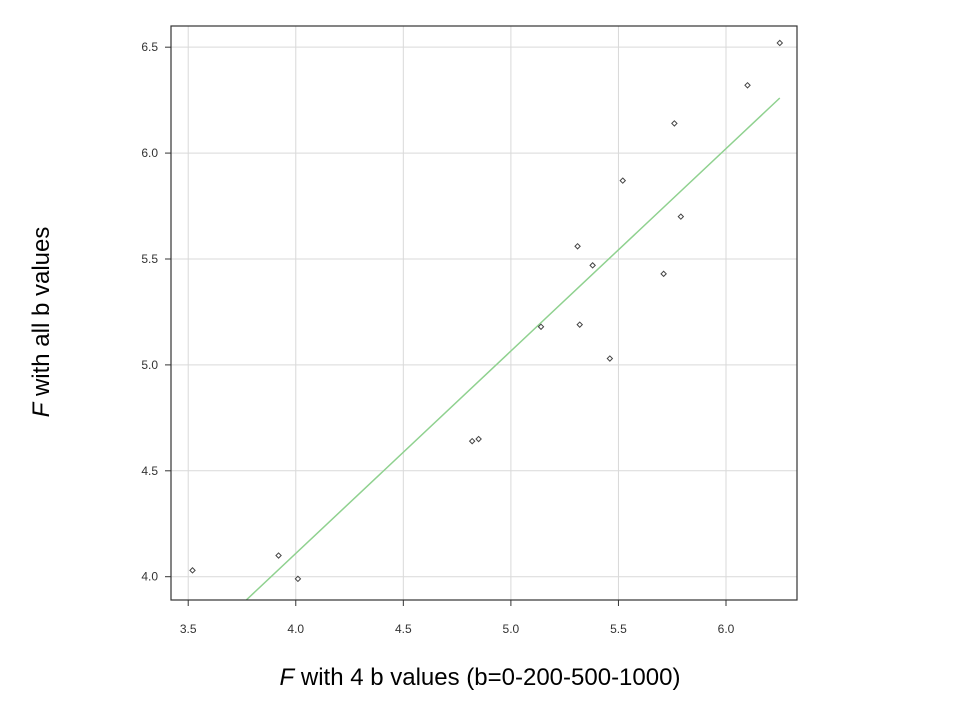 This screenshot has width=960, height=720. I want to click on x-axis-label-text: with 4 b values (b=0-200-500-1000), so click(487, 677).